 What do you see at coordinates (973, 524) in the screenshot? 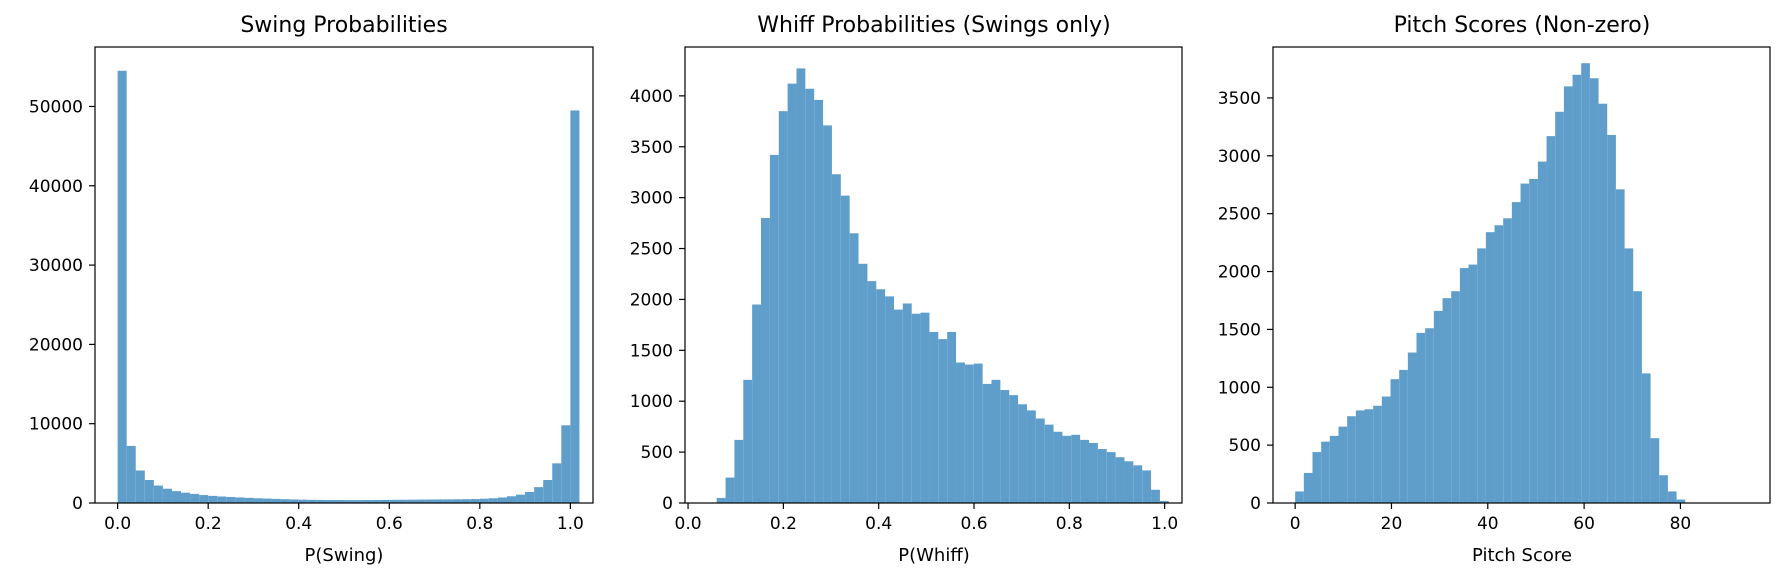
I see `x-tick-label: 0.6` at bounding box center [973, 524].